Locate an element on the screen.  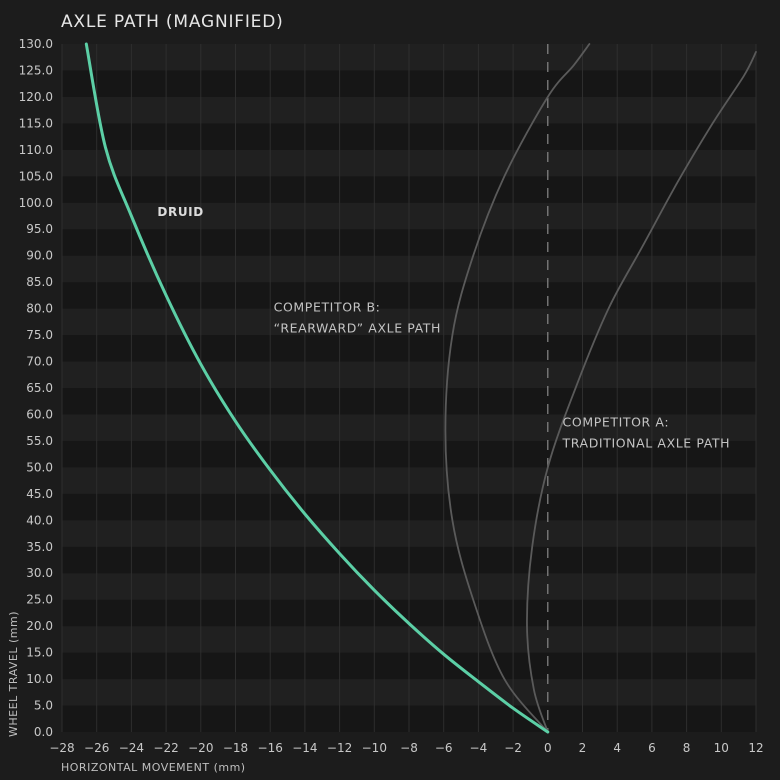
y-tick-label: 65.0 is located at coordinates (39, 388).